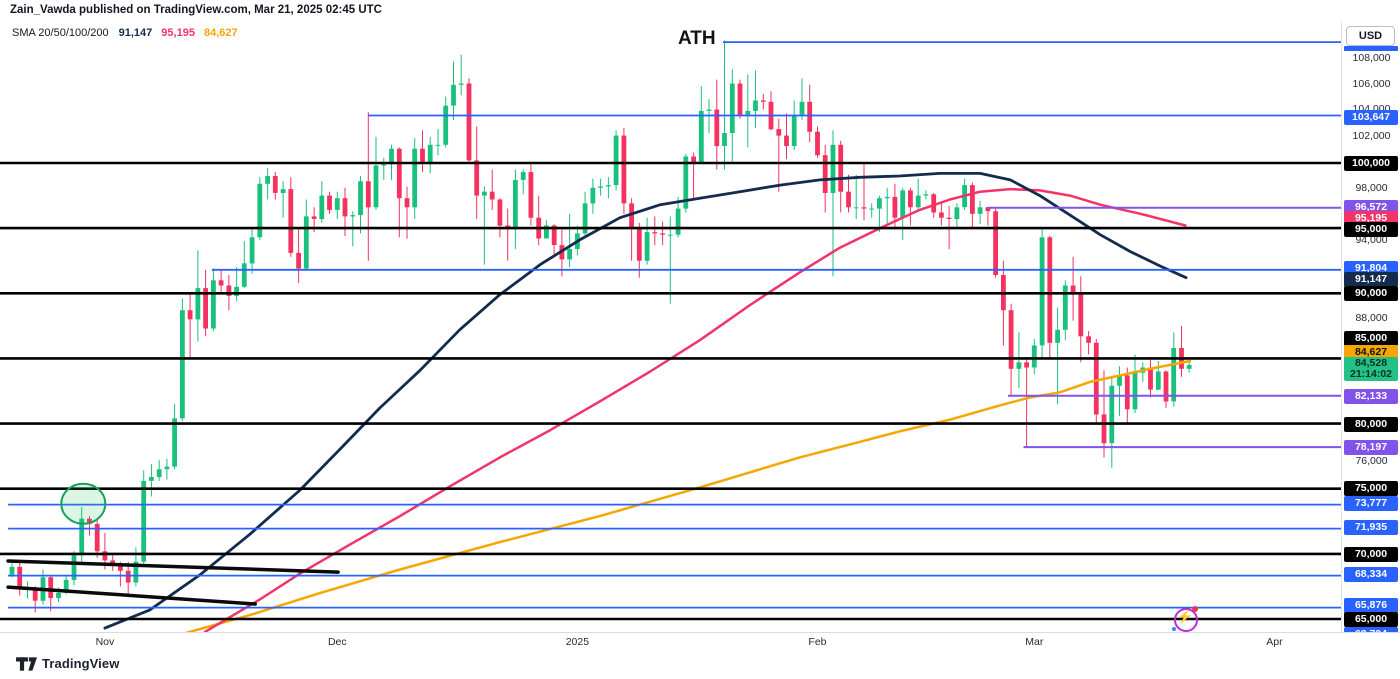 This screenshot has height=679, width=1400. I want to click on price-tick: 98,000, so click(1371, 188).